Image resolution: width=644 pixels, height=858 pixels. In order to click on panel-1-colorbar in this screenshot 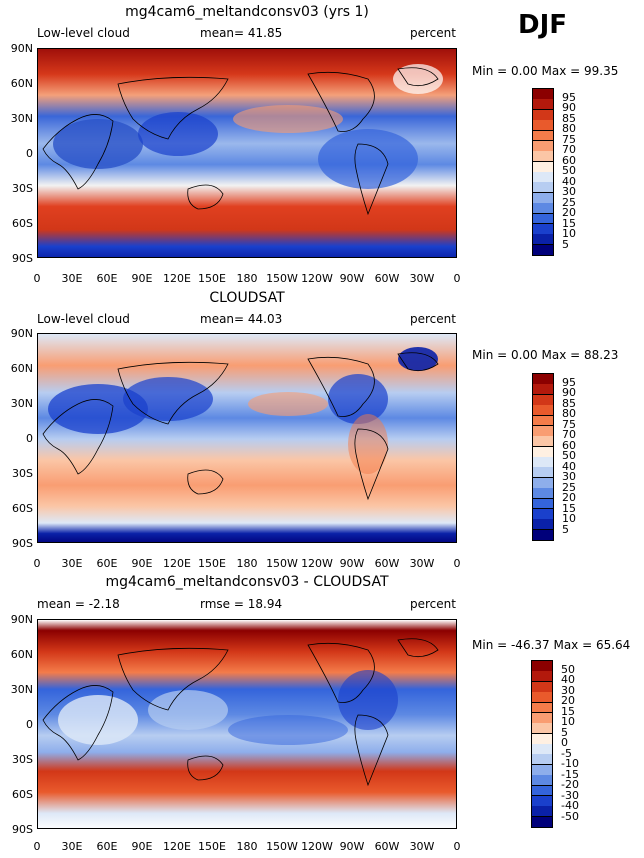, I will do `click(543, 172)`.